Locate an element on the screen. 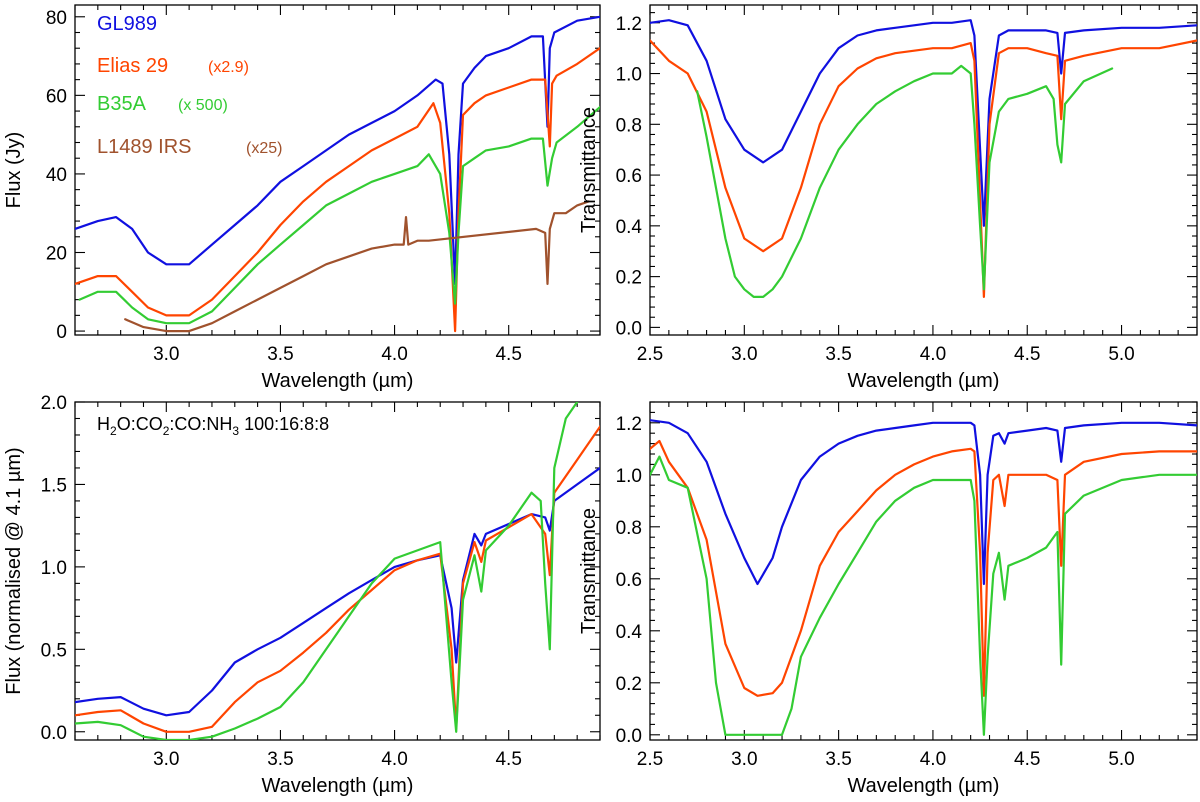 The height and width of the screenshot is (802, 1200). y-axis-label: Flux (normalised @ 4.1 µm) is located at coordinates (14, 570).